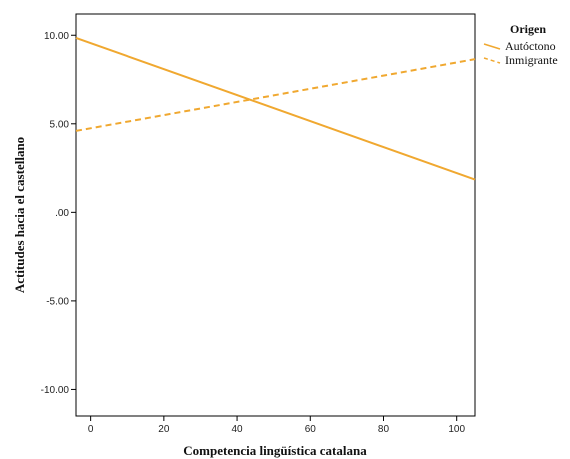 The image size is (570, 459). I want to click on y-axis-ticks: 10.00 5.00 .00 -5.00 -10.00, so click(58, 213).